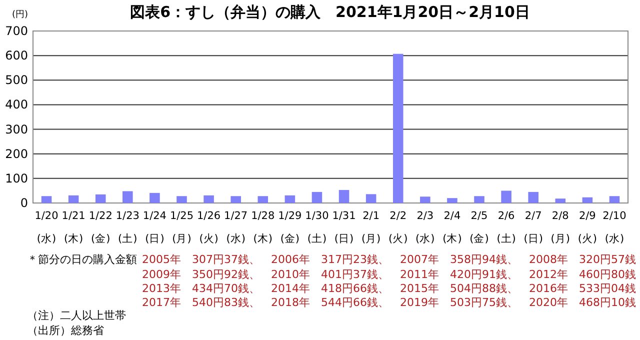 The width and height of the screenshot is (640, 340). I want to click on x-tick-label: 2/10 (水), so click(614, 227).